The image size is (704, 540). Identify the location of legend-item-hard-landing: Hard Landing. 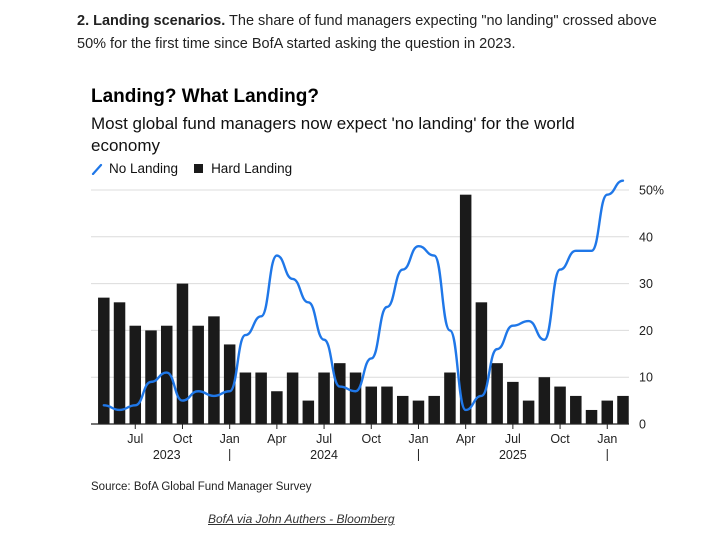
(242, 168).